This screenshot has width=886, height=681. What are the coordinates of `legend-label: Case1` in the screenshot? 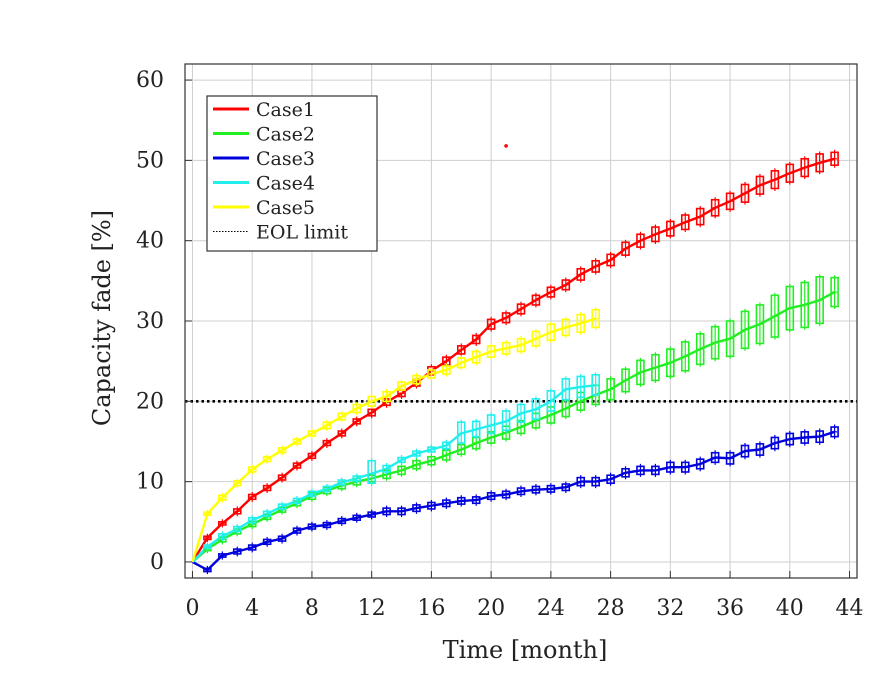 It's located at (285, 110).